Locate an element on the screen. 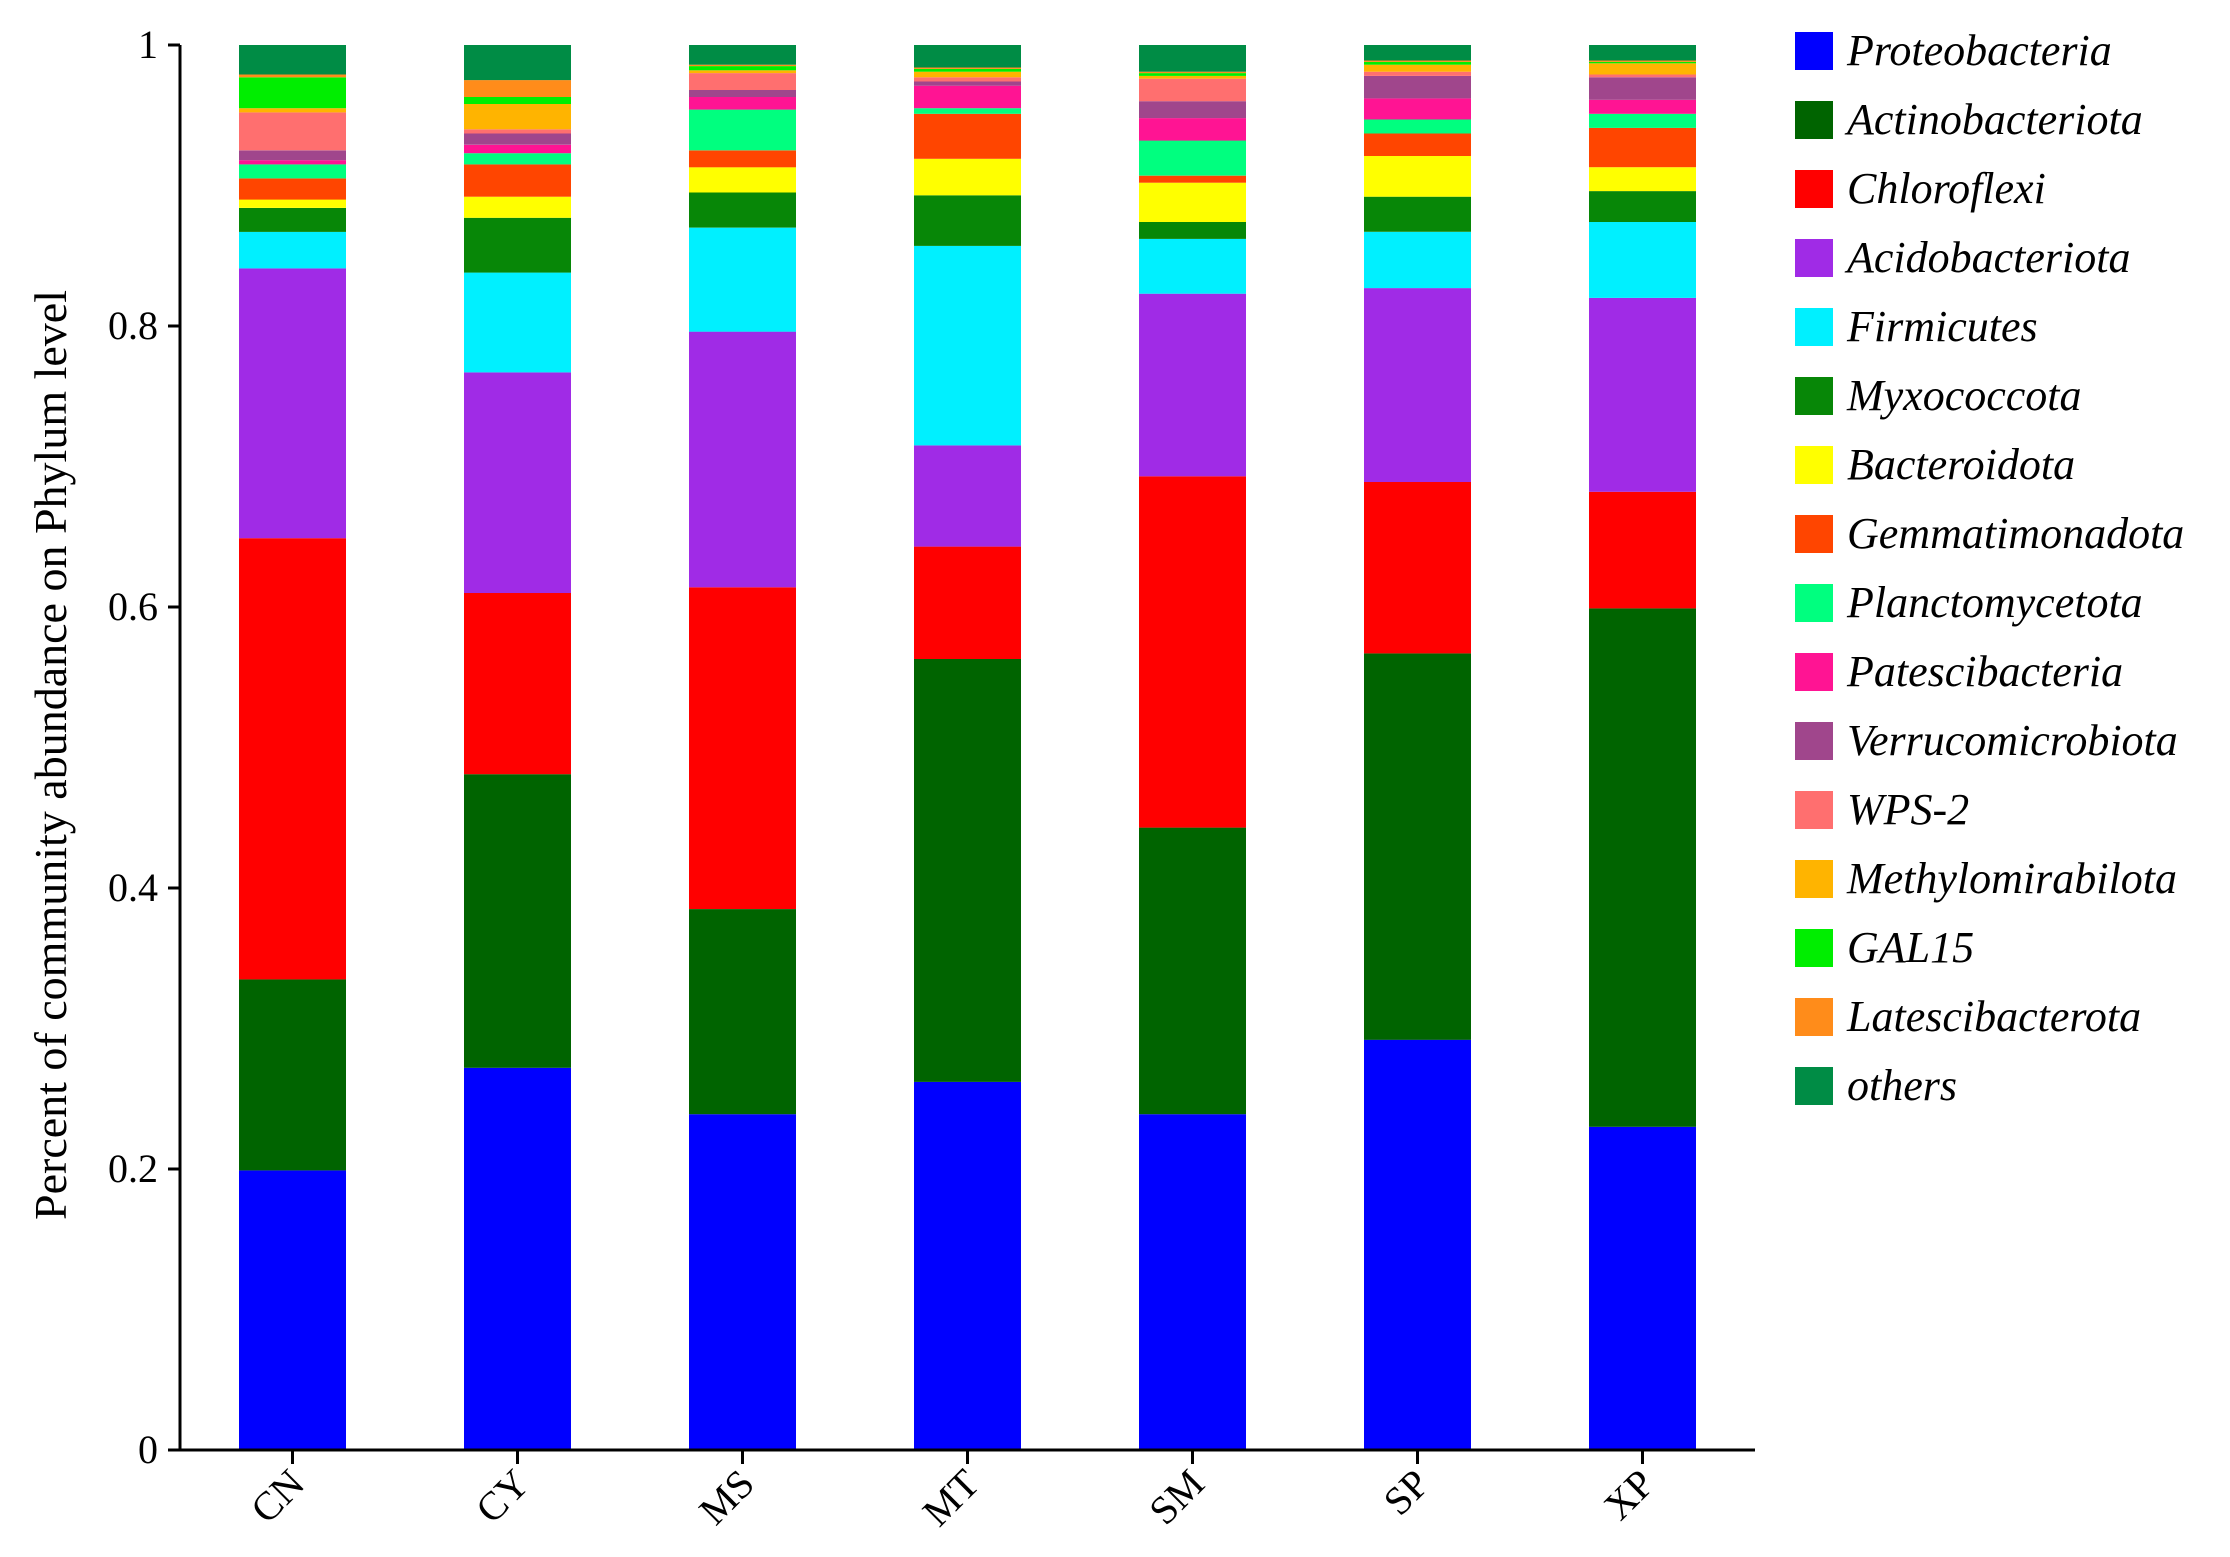 The width and height of the screenshot is (2230, 1557). bar-segment-cn-gemmatimonadota is located at coordinates (292, 189).